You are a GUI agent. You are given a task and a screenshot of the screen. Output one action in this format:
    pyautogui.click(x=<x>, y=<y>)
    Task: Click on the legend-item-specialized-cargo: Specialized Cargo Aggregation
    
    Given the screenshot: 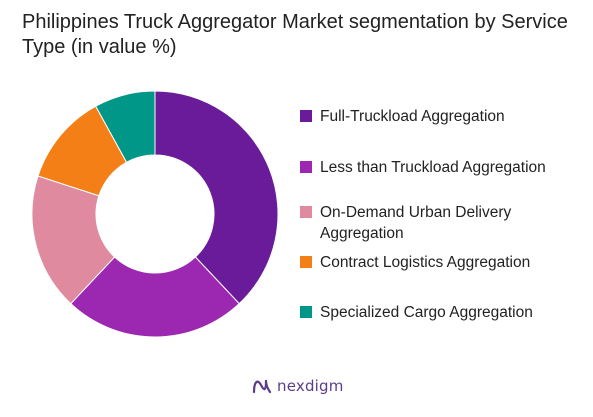 What is the action you would take?
    pyautogui.click(x=425, y=312)
    